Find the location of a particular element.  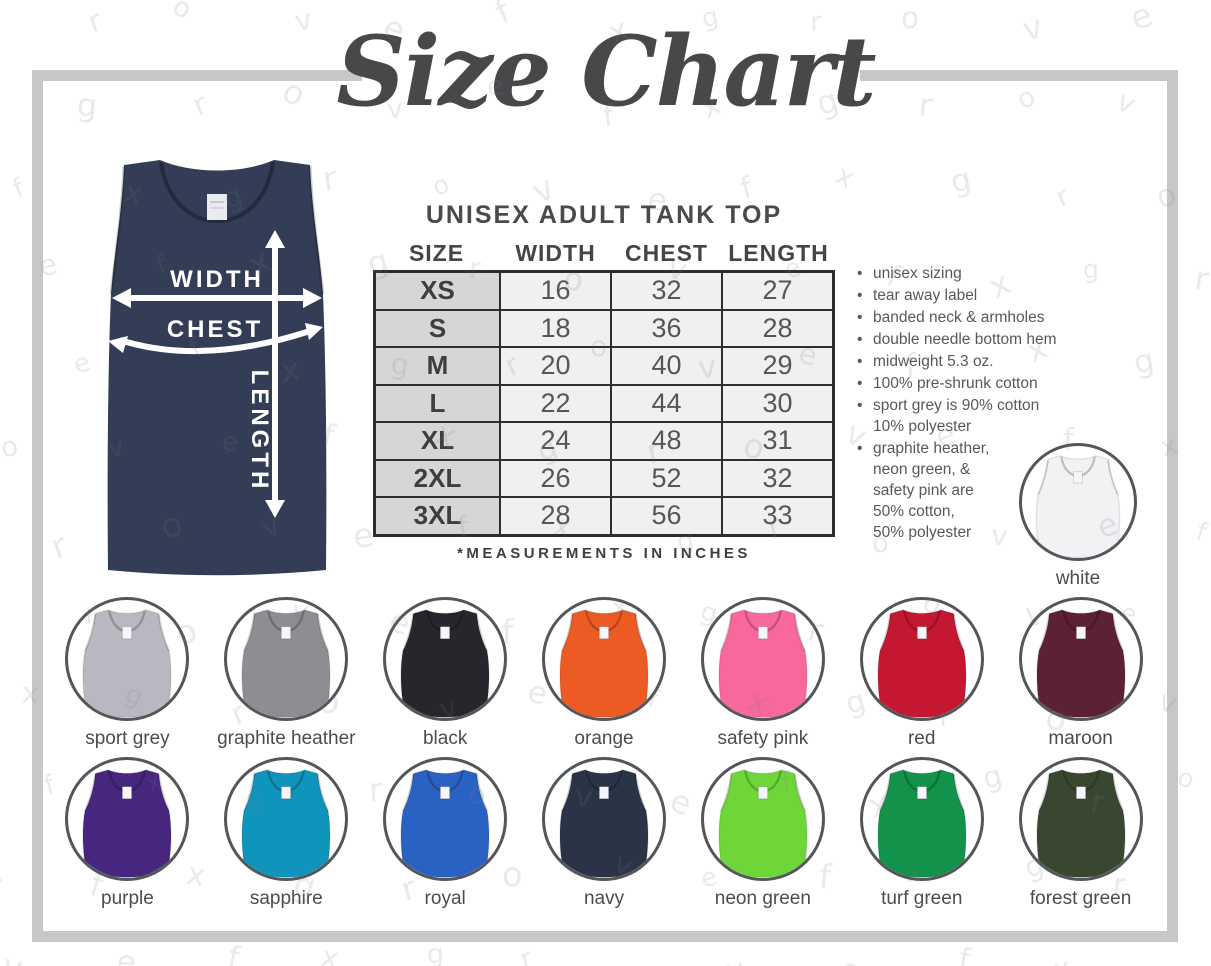

color-swatch-sport-grey: sport grey is located at coordinates (127, 673).